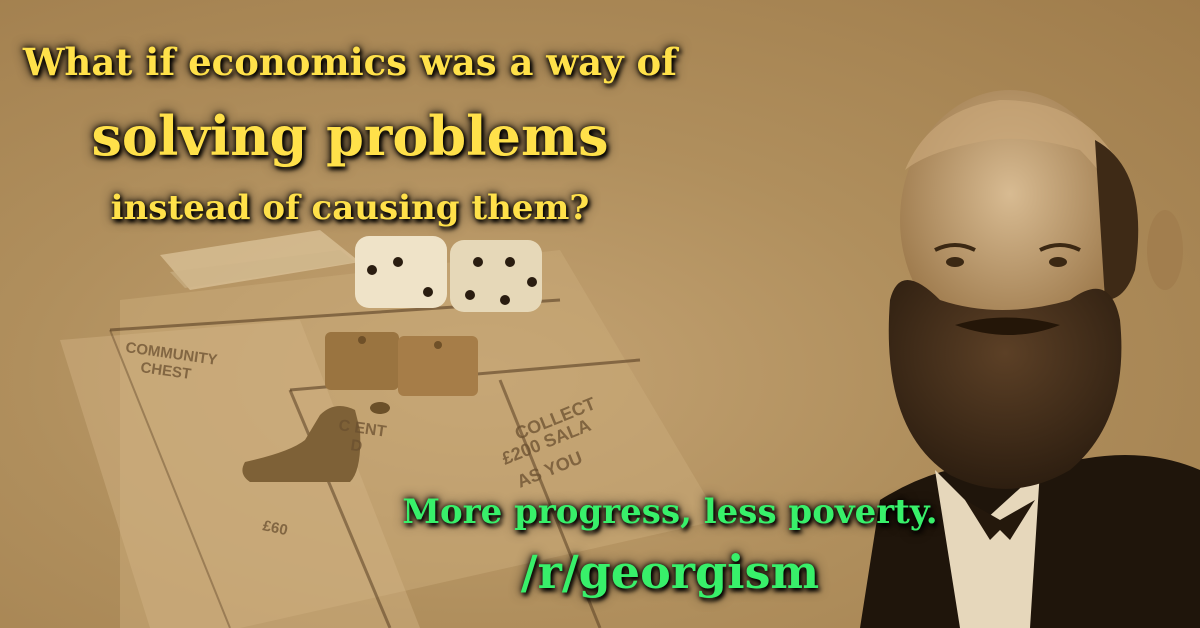  What do you see at coordinates (356, 446) in the screenshot?
I see `current-label-2: D` at bounding box center [356, 446].